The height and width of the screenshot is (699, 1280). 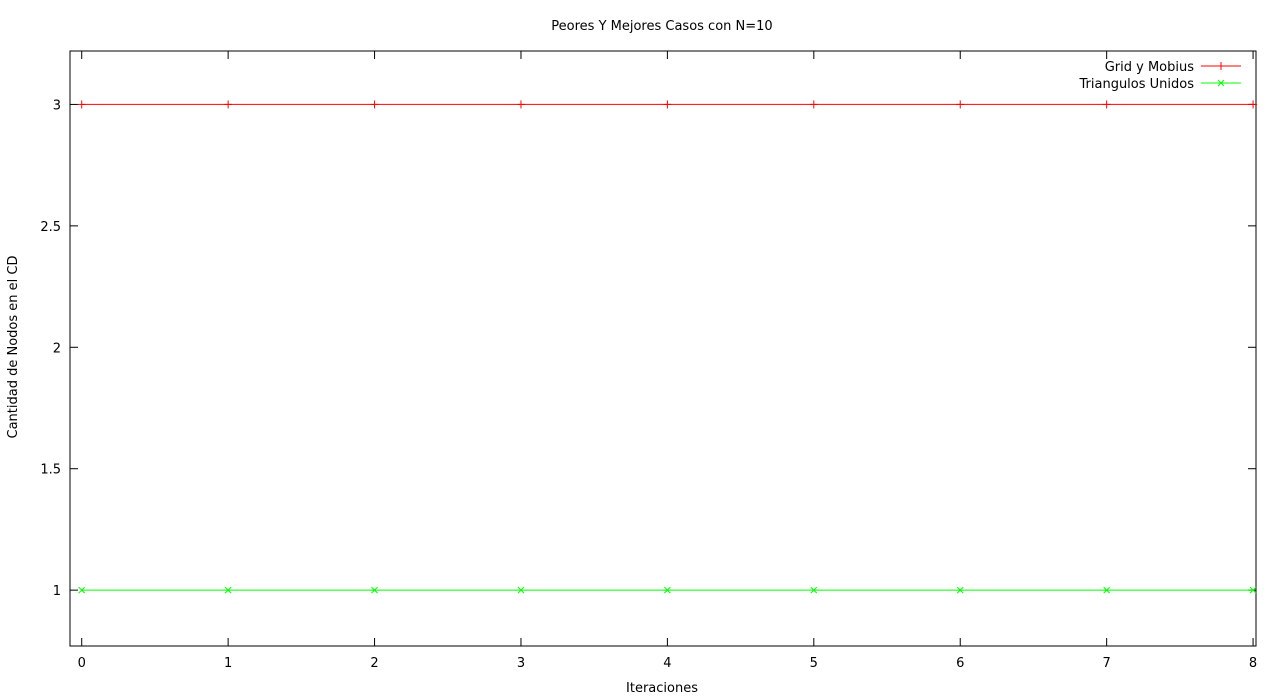 I want to click on chart-title: Peores Y Mejores Casos con N=10, so click(x=661, y=26).